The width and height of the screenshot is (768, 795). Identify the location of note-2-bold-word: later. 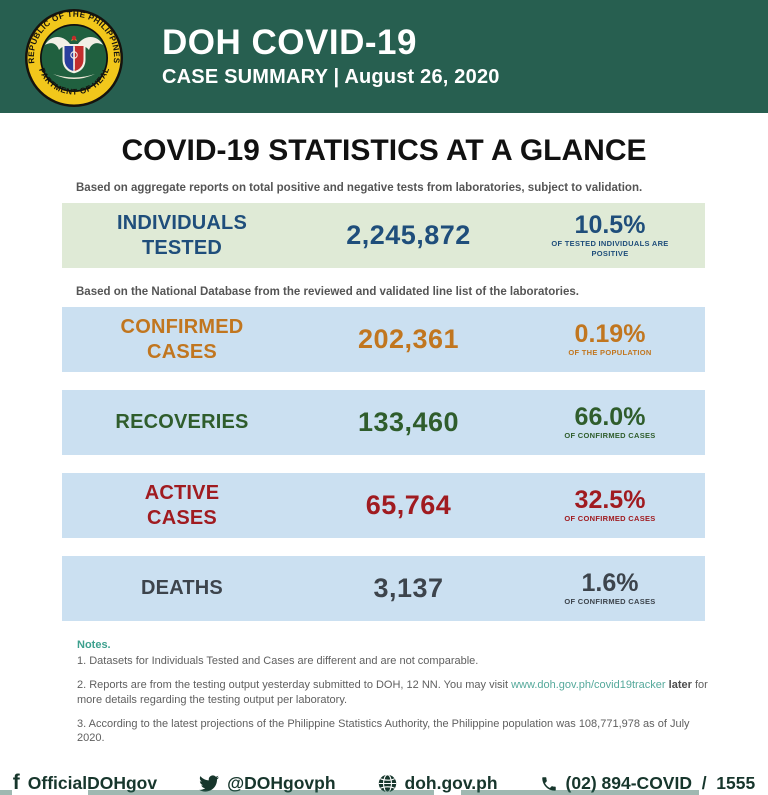
(678, 684).